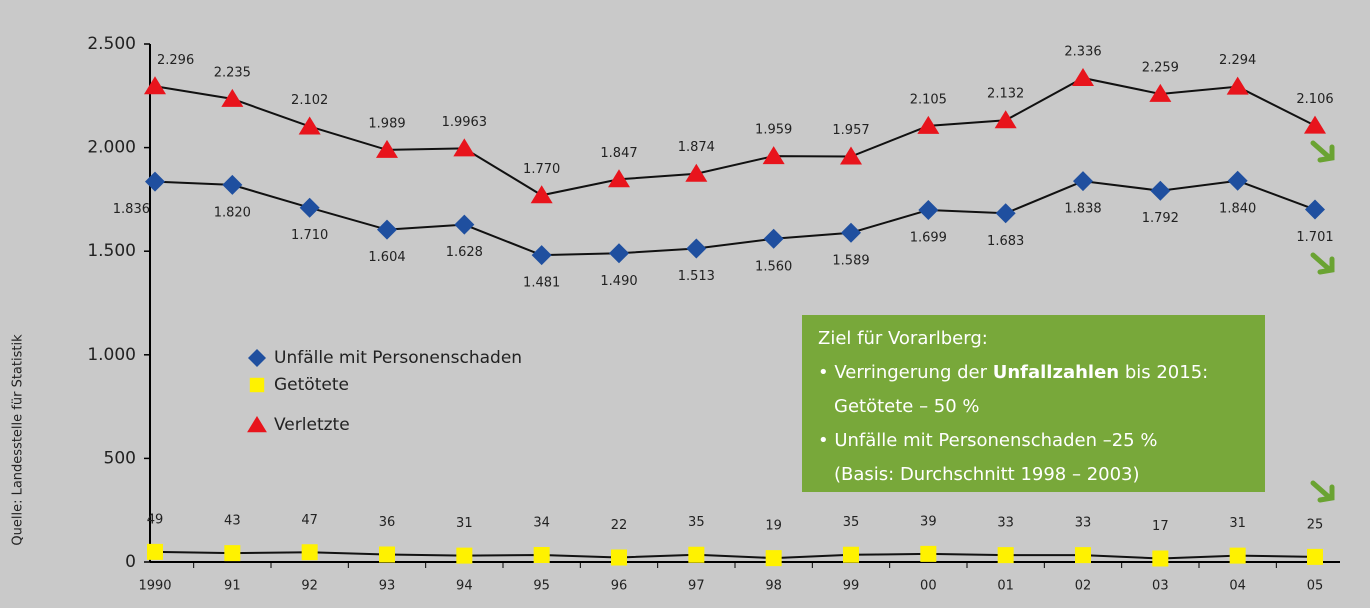 Image resolution: width=1370 pixels, height=608 pixels. I want to click on x-tick-label: 04, so click(1237, 586).